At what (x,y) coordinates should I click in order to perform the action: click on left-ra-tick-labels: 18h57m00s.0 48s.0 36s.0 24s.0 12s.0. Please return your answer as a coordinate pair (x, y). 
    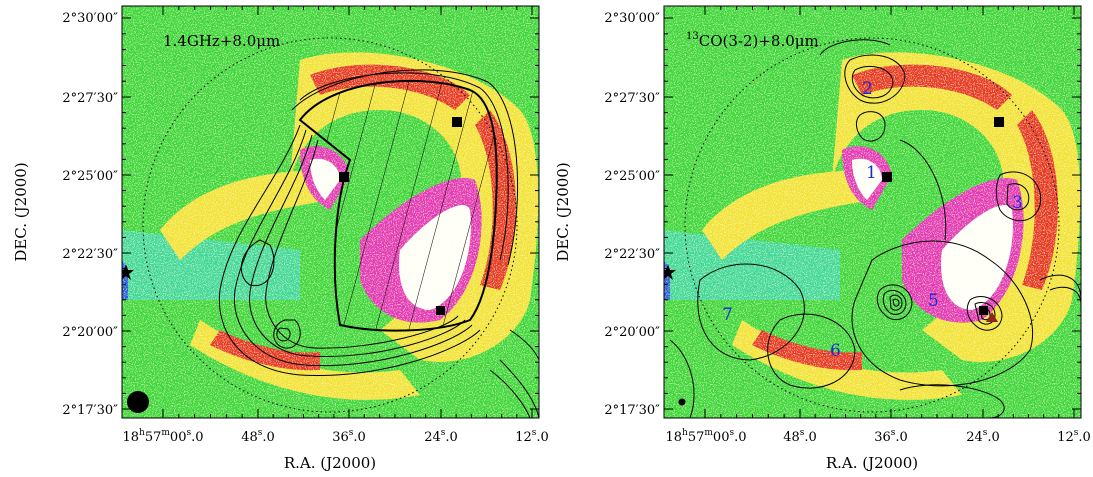
    Looking at the image, I should click on (335, 436).